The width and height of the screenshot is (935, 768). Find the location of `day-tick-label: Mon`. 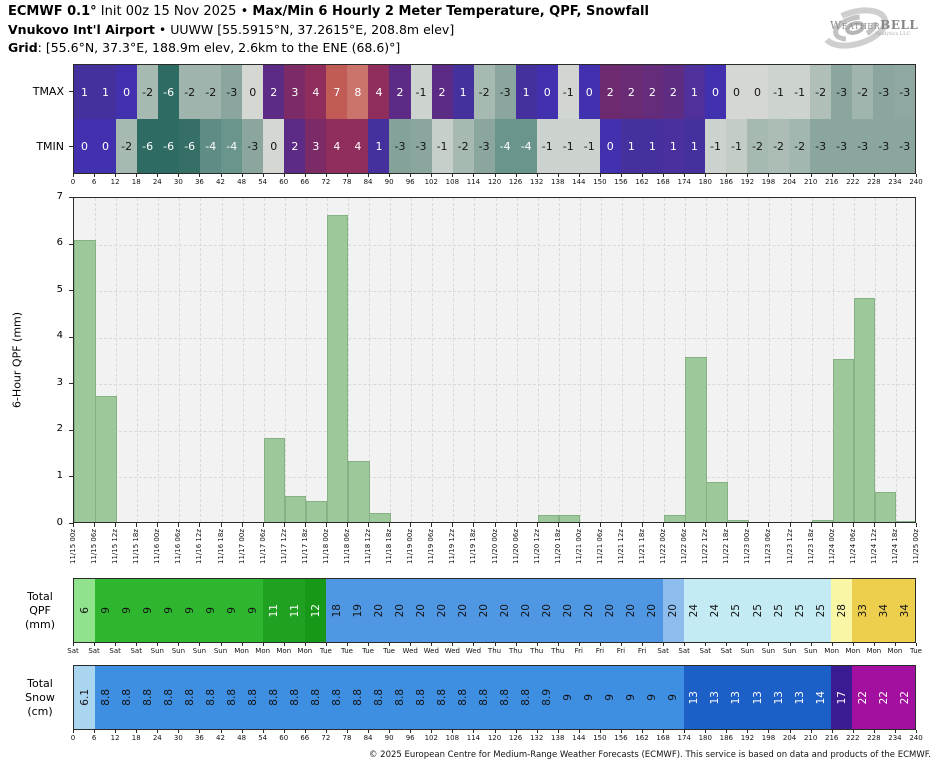

day-tick-label: Mon is located at coordinates (284, 651).